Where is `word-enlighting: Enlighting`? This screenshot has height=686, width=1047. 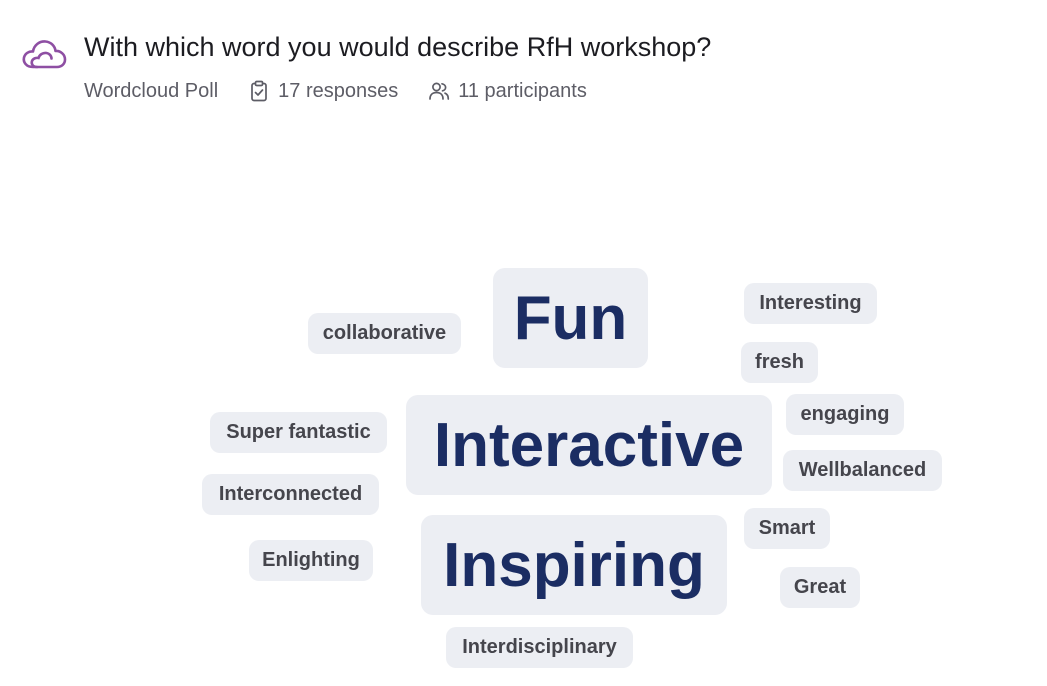
word-enlighting: Enlighting is located at coordinates (311, 560).